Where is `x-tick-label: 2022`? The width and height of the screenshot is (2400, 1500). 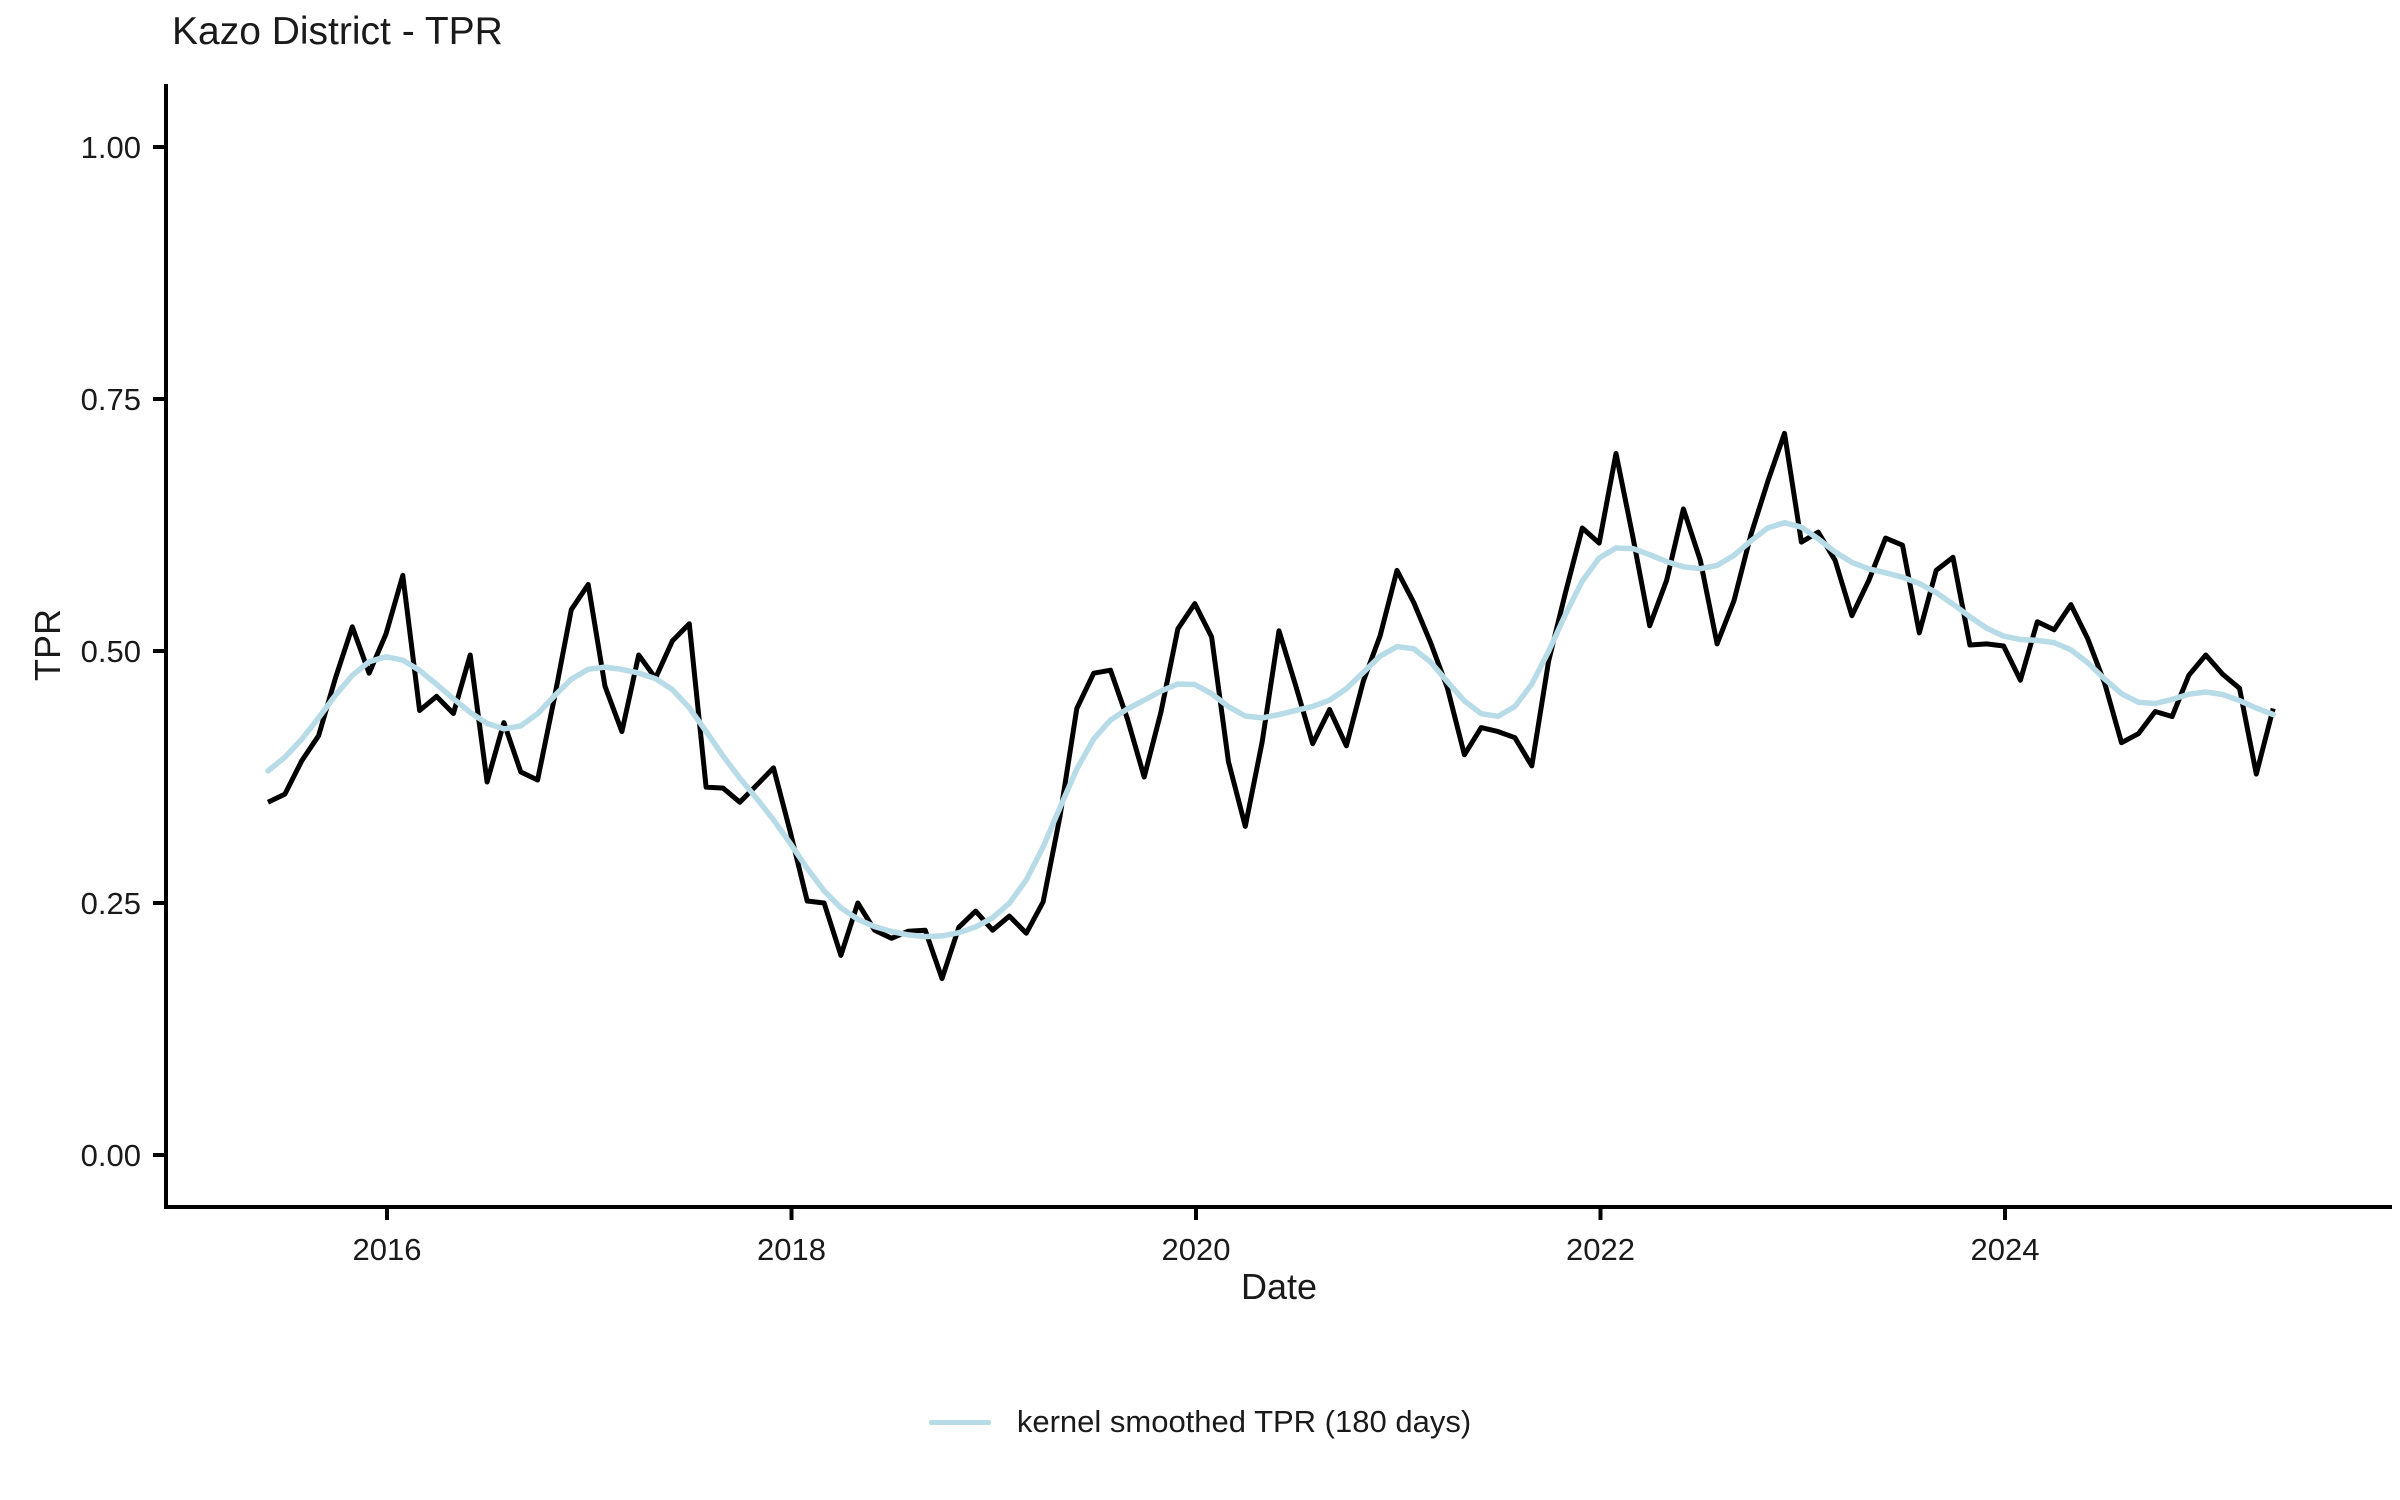 x-tick-label: 2022 is located at coordinates (1600, 1249).